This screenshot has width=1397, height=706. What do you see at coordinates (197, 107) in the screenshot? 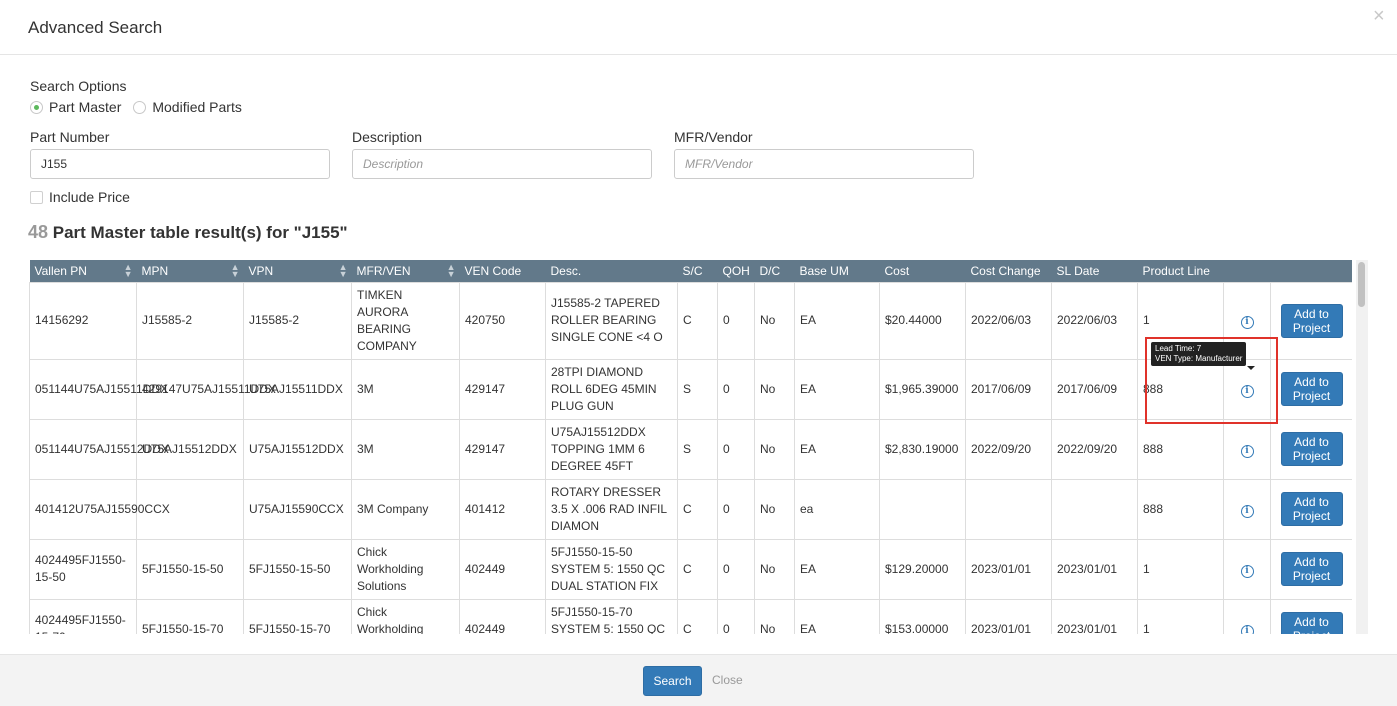
I see `radio-modified-parts-label: Modified Parts` at bounding box center [197, 107].